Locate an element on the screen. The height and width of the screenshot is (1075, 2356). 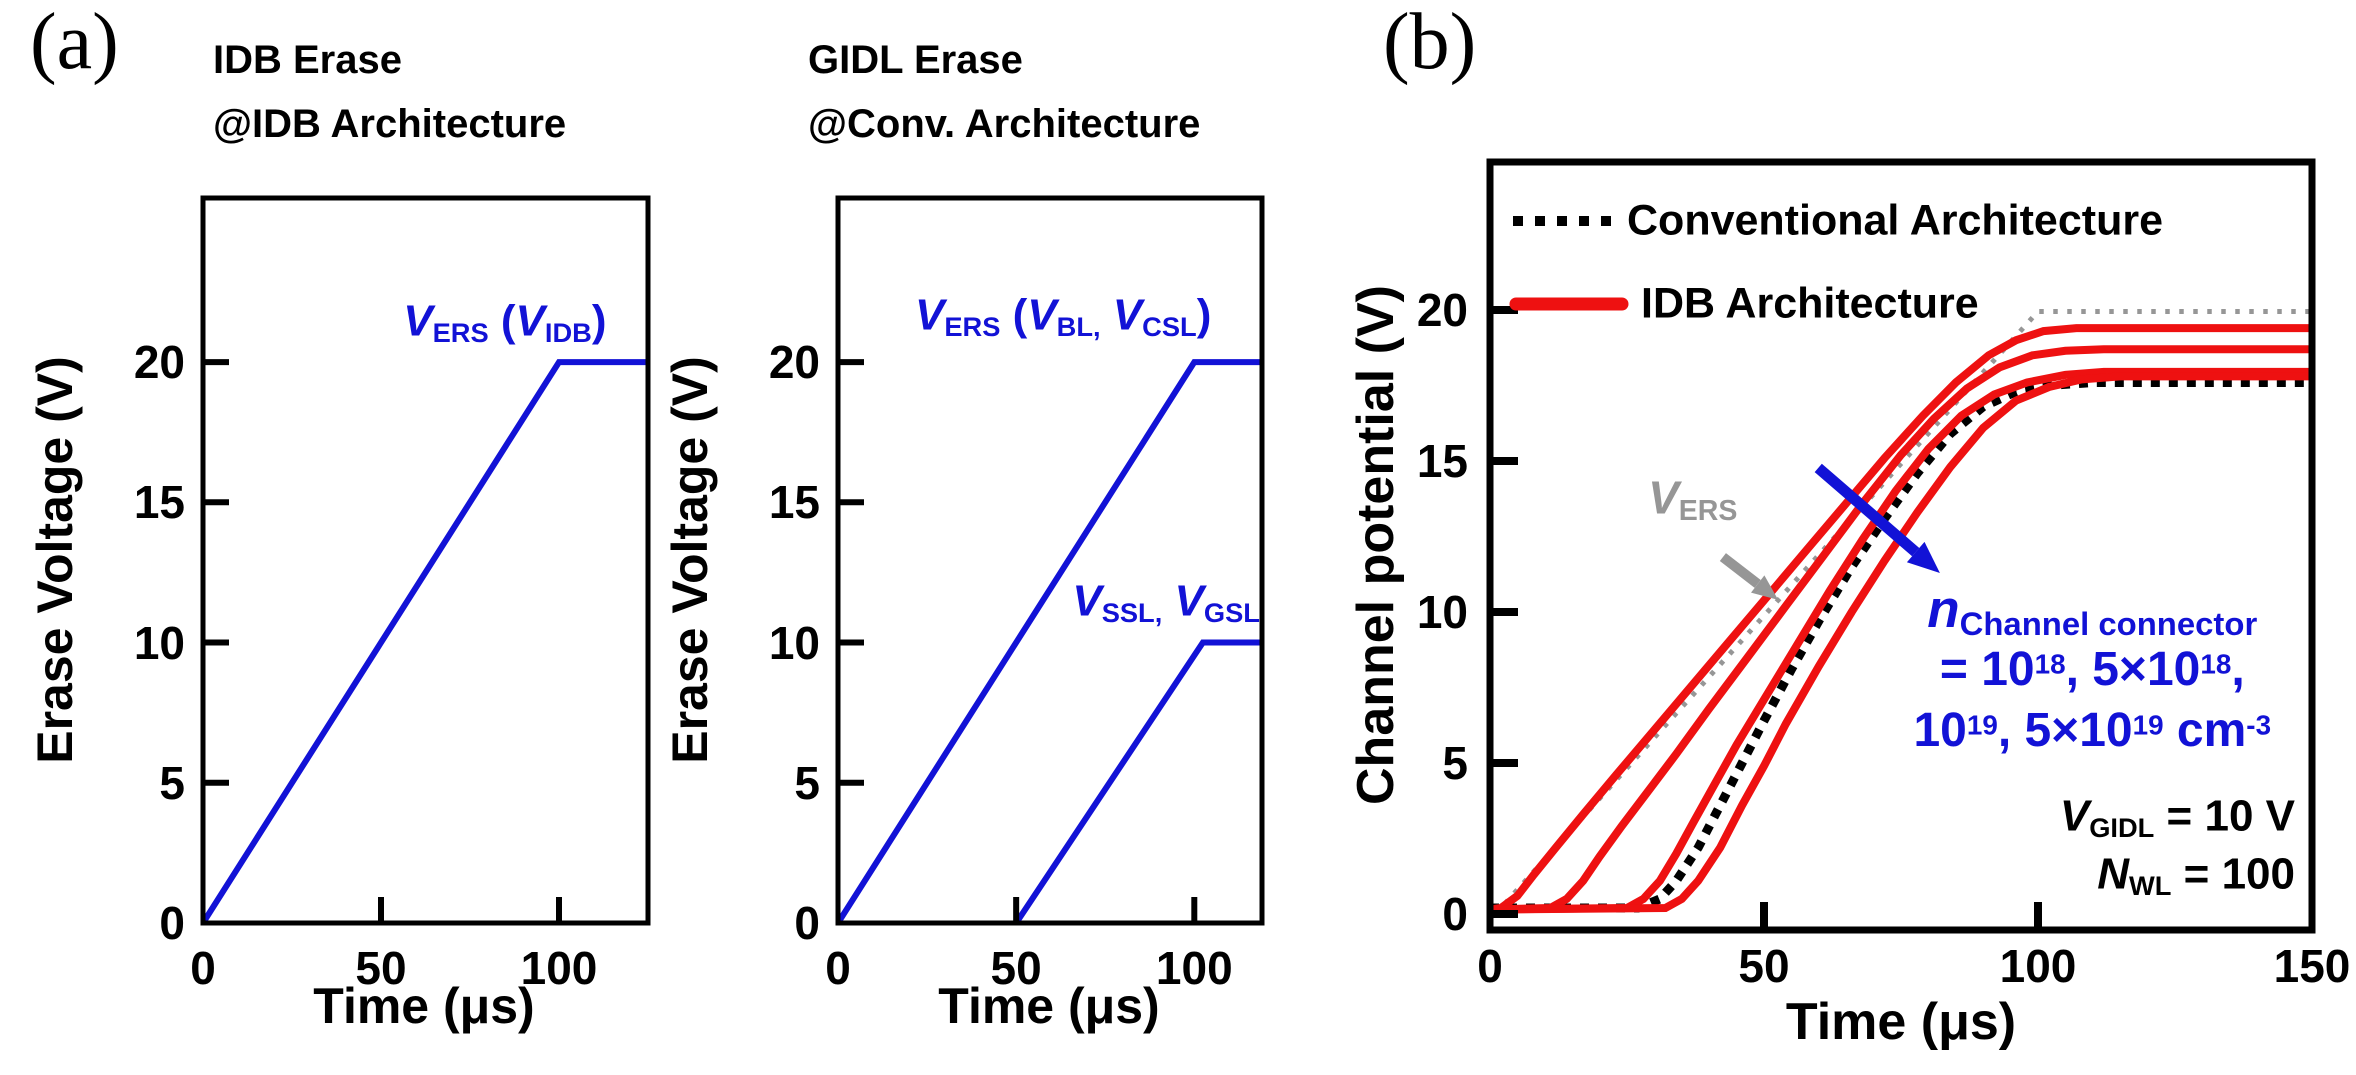
vers-gray-label: VERS is located at coordinates (1693, 499).